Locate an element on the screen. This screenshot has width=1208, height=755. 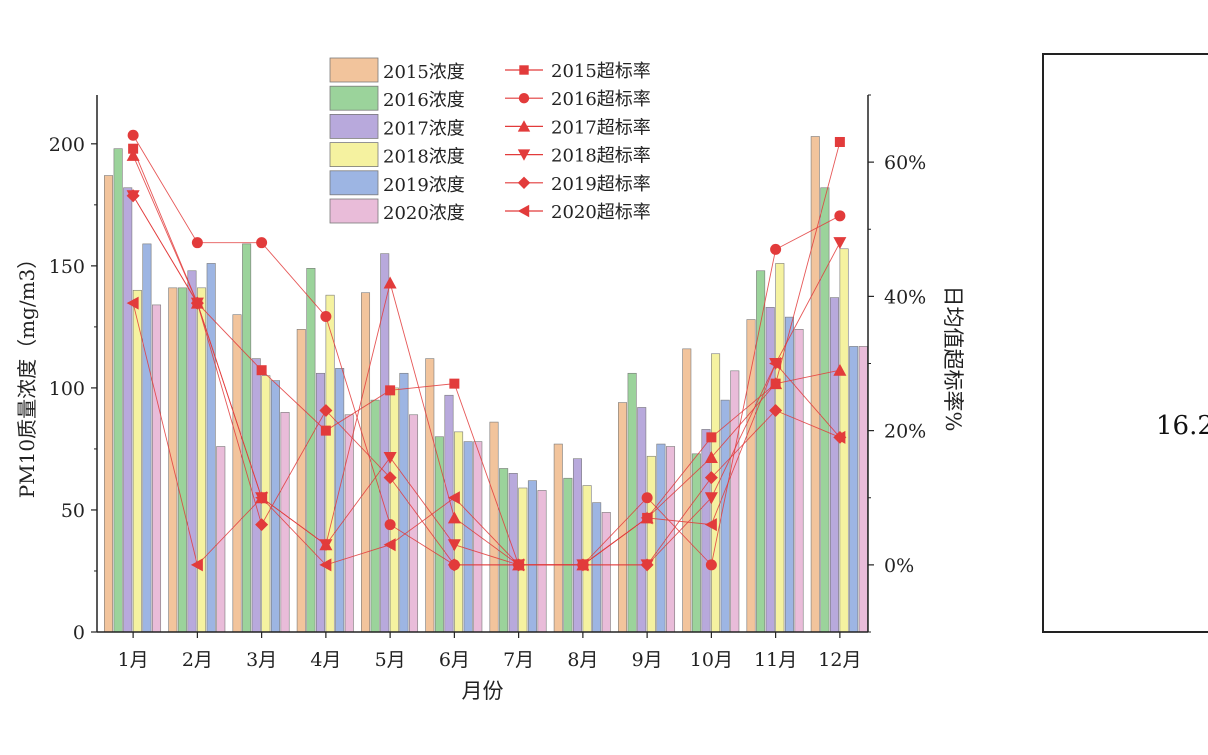
x-tick-label: 8月 is located at coordinates (582, 660).